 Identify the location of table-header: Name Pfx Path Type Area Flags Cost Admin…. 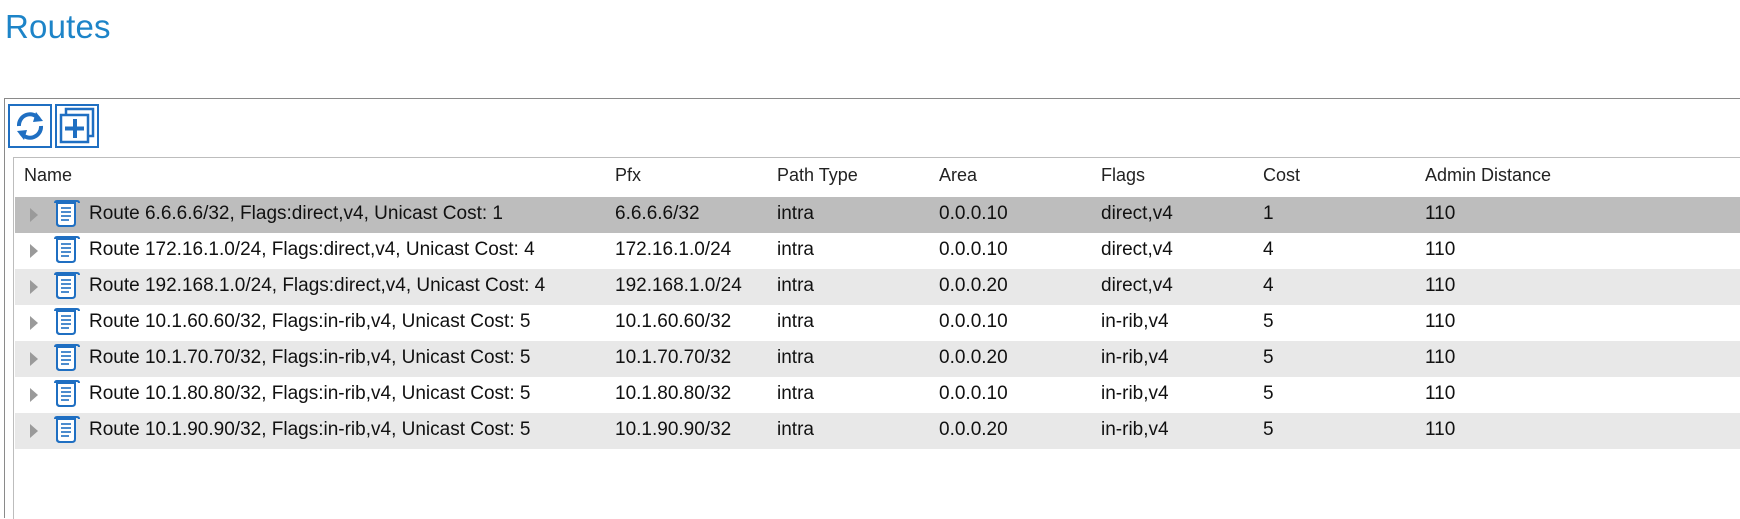
(877, 177).